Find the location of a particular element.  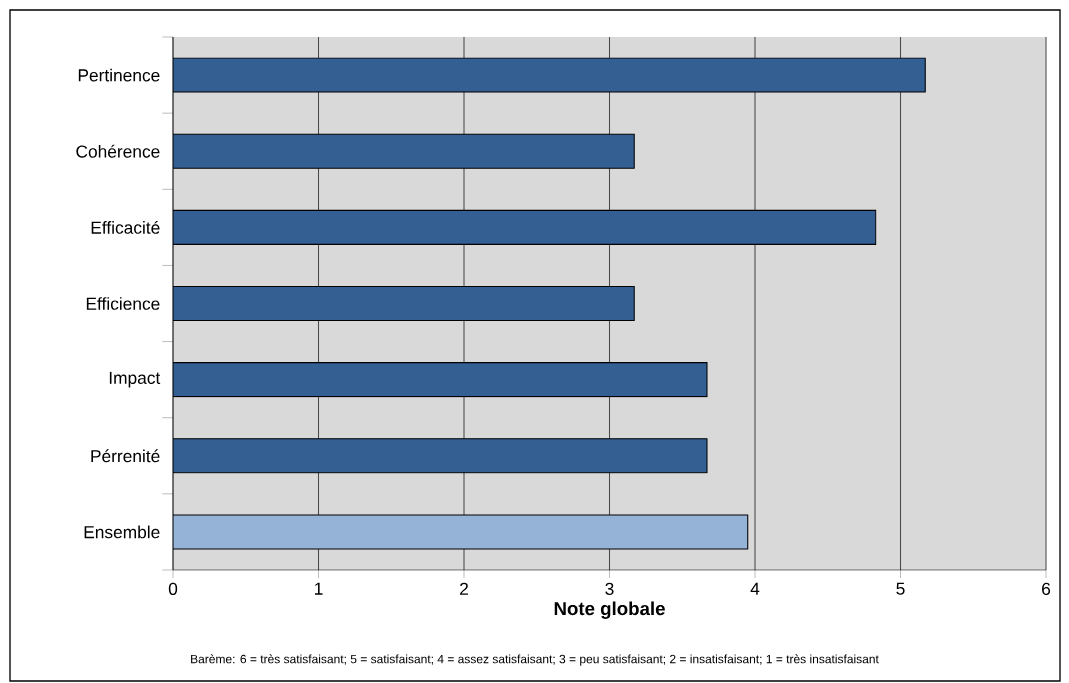

x-axis-title: Note globale is located at coordinates (609, 610).